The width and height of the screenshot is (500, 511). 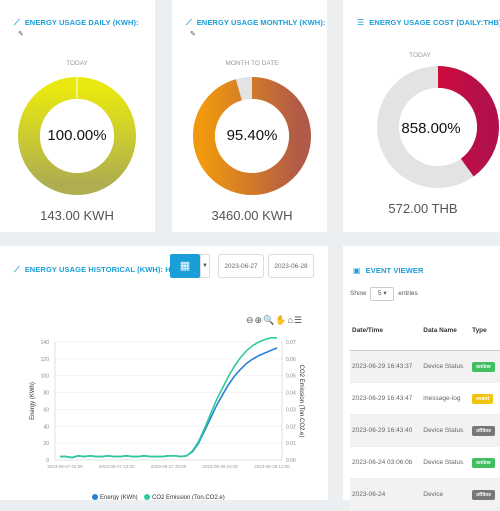 I want to click on y2-tick-label: 0.01, so click(x=291, y=444).